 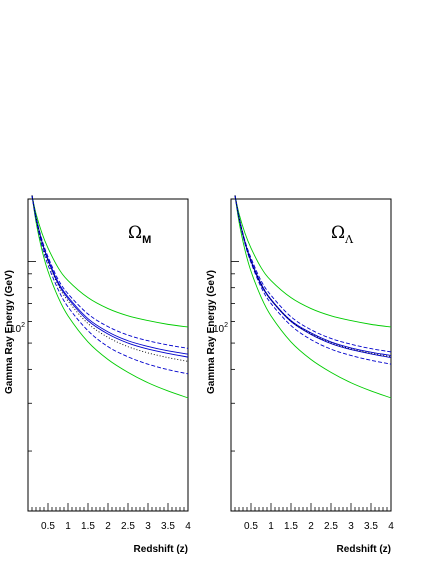 What do you see at coordinates (342, 234) in the screenshot?
I see `panel-symbol: ΩΛ` at bounding box center [342, 234].